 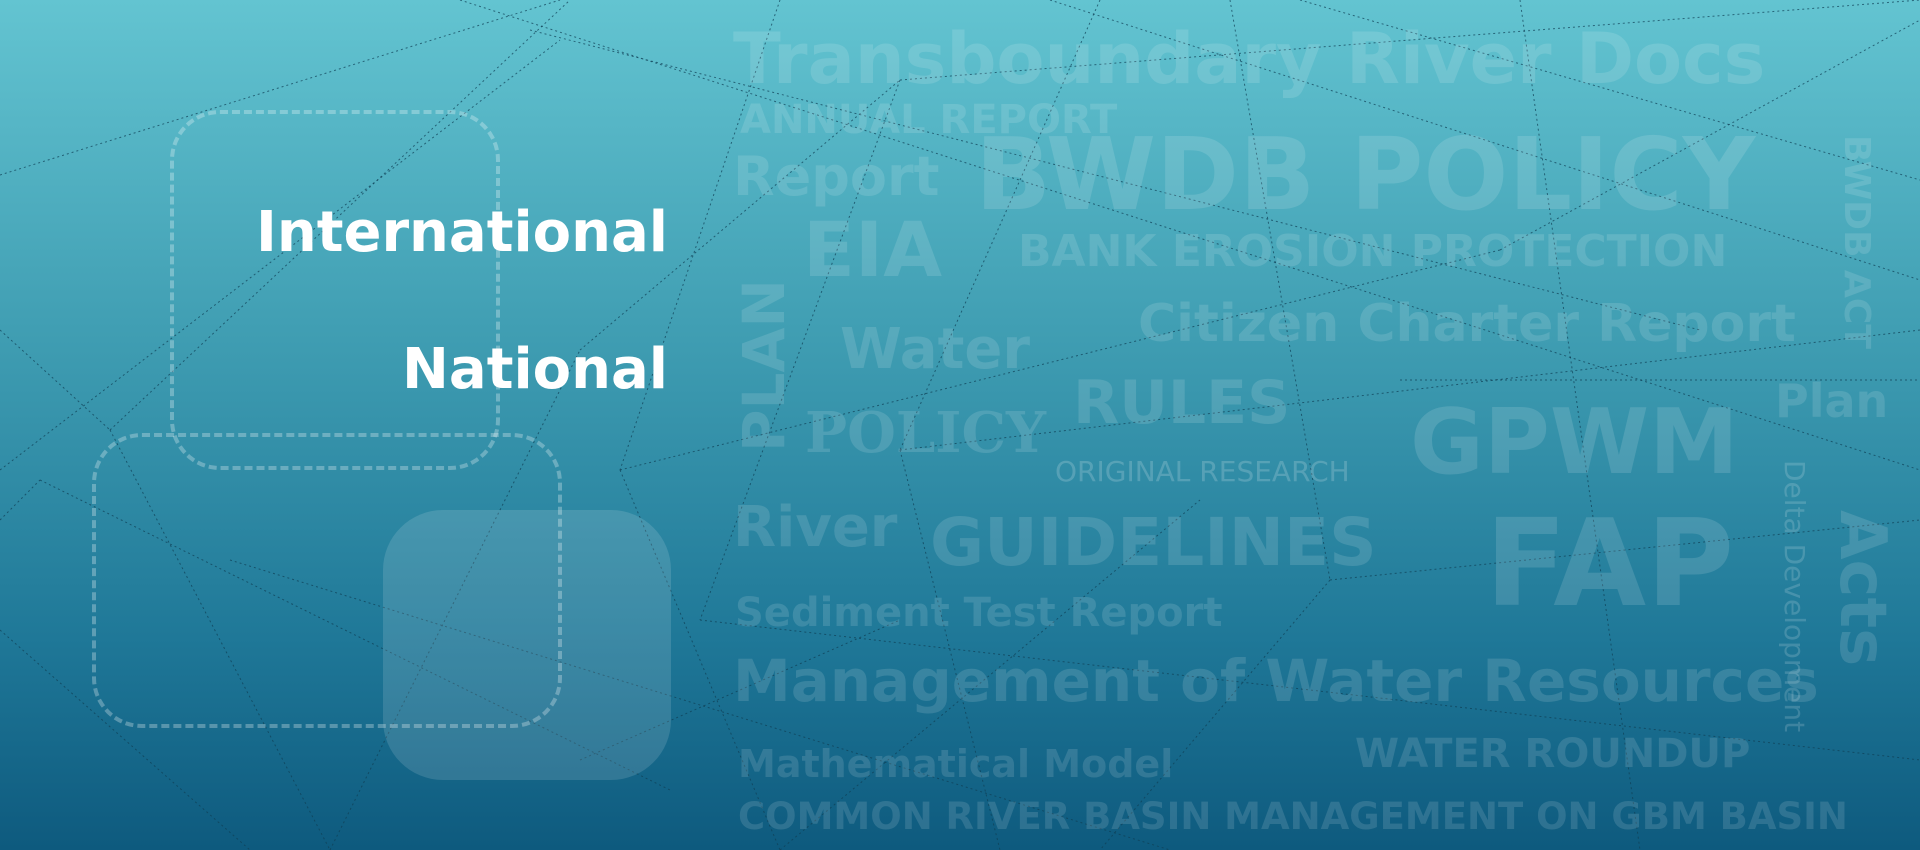 What do you see at coordinates (1365, 174) in the screenshot?
I see `word-bwdb-policy: BWDB POLICY` at bounding box center [1365, 174].